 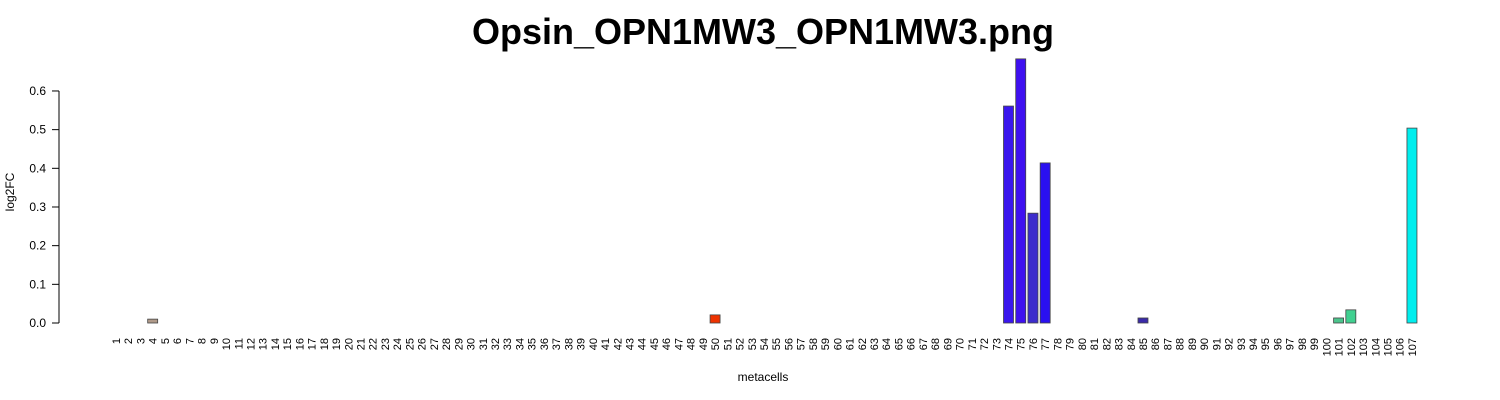 I want to click on x-tick-label: 38, so click(x=569, y=344).